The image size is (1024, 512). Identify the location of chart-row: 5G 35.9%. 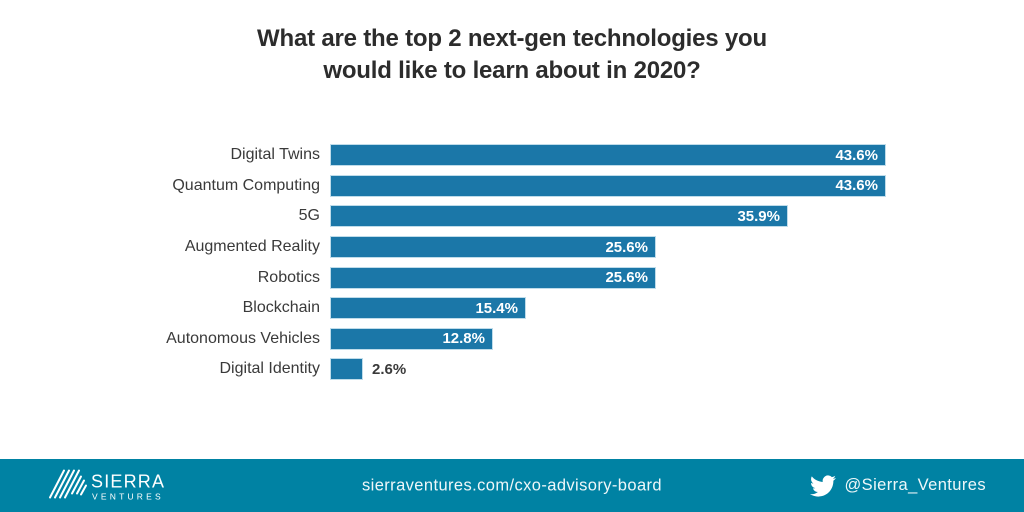
(512, 216).